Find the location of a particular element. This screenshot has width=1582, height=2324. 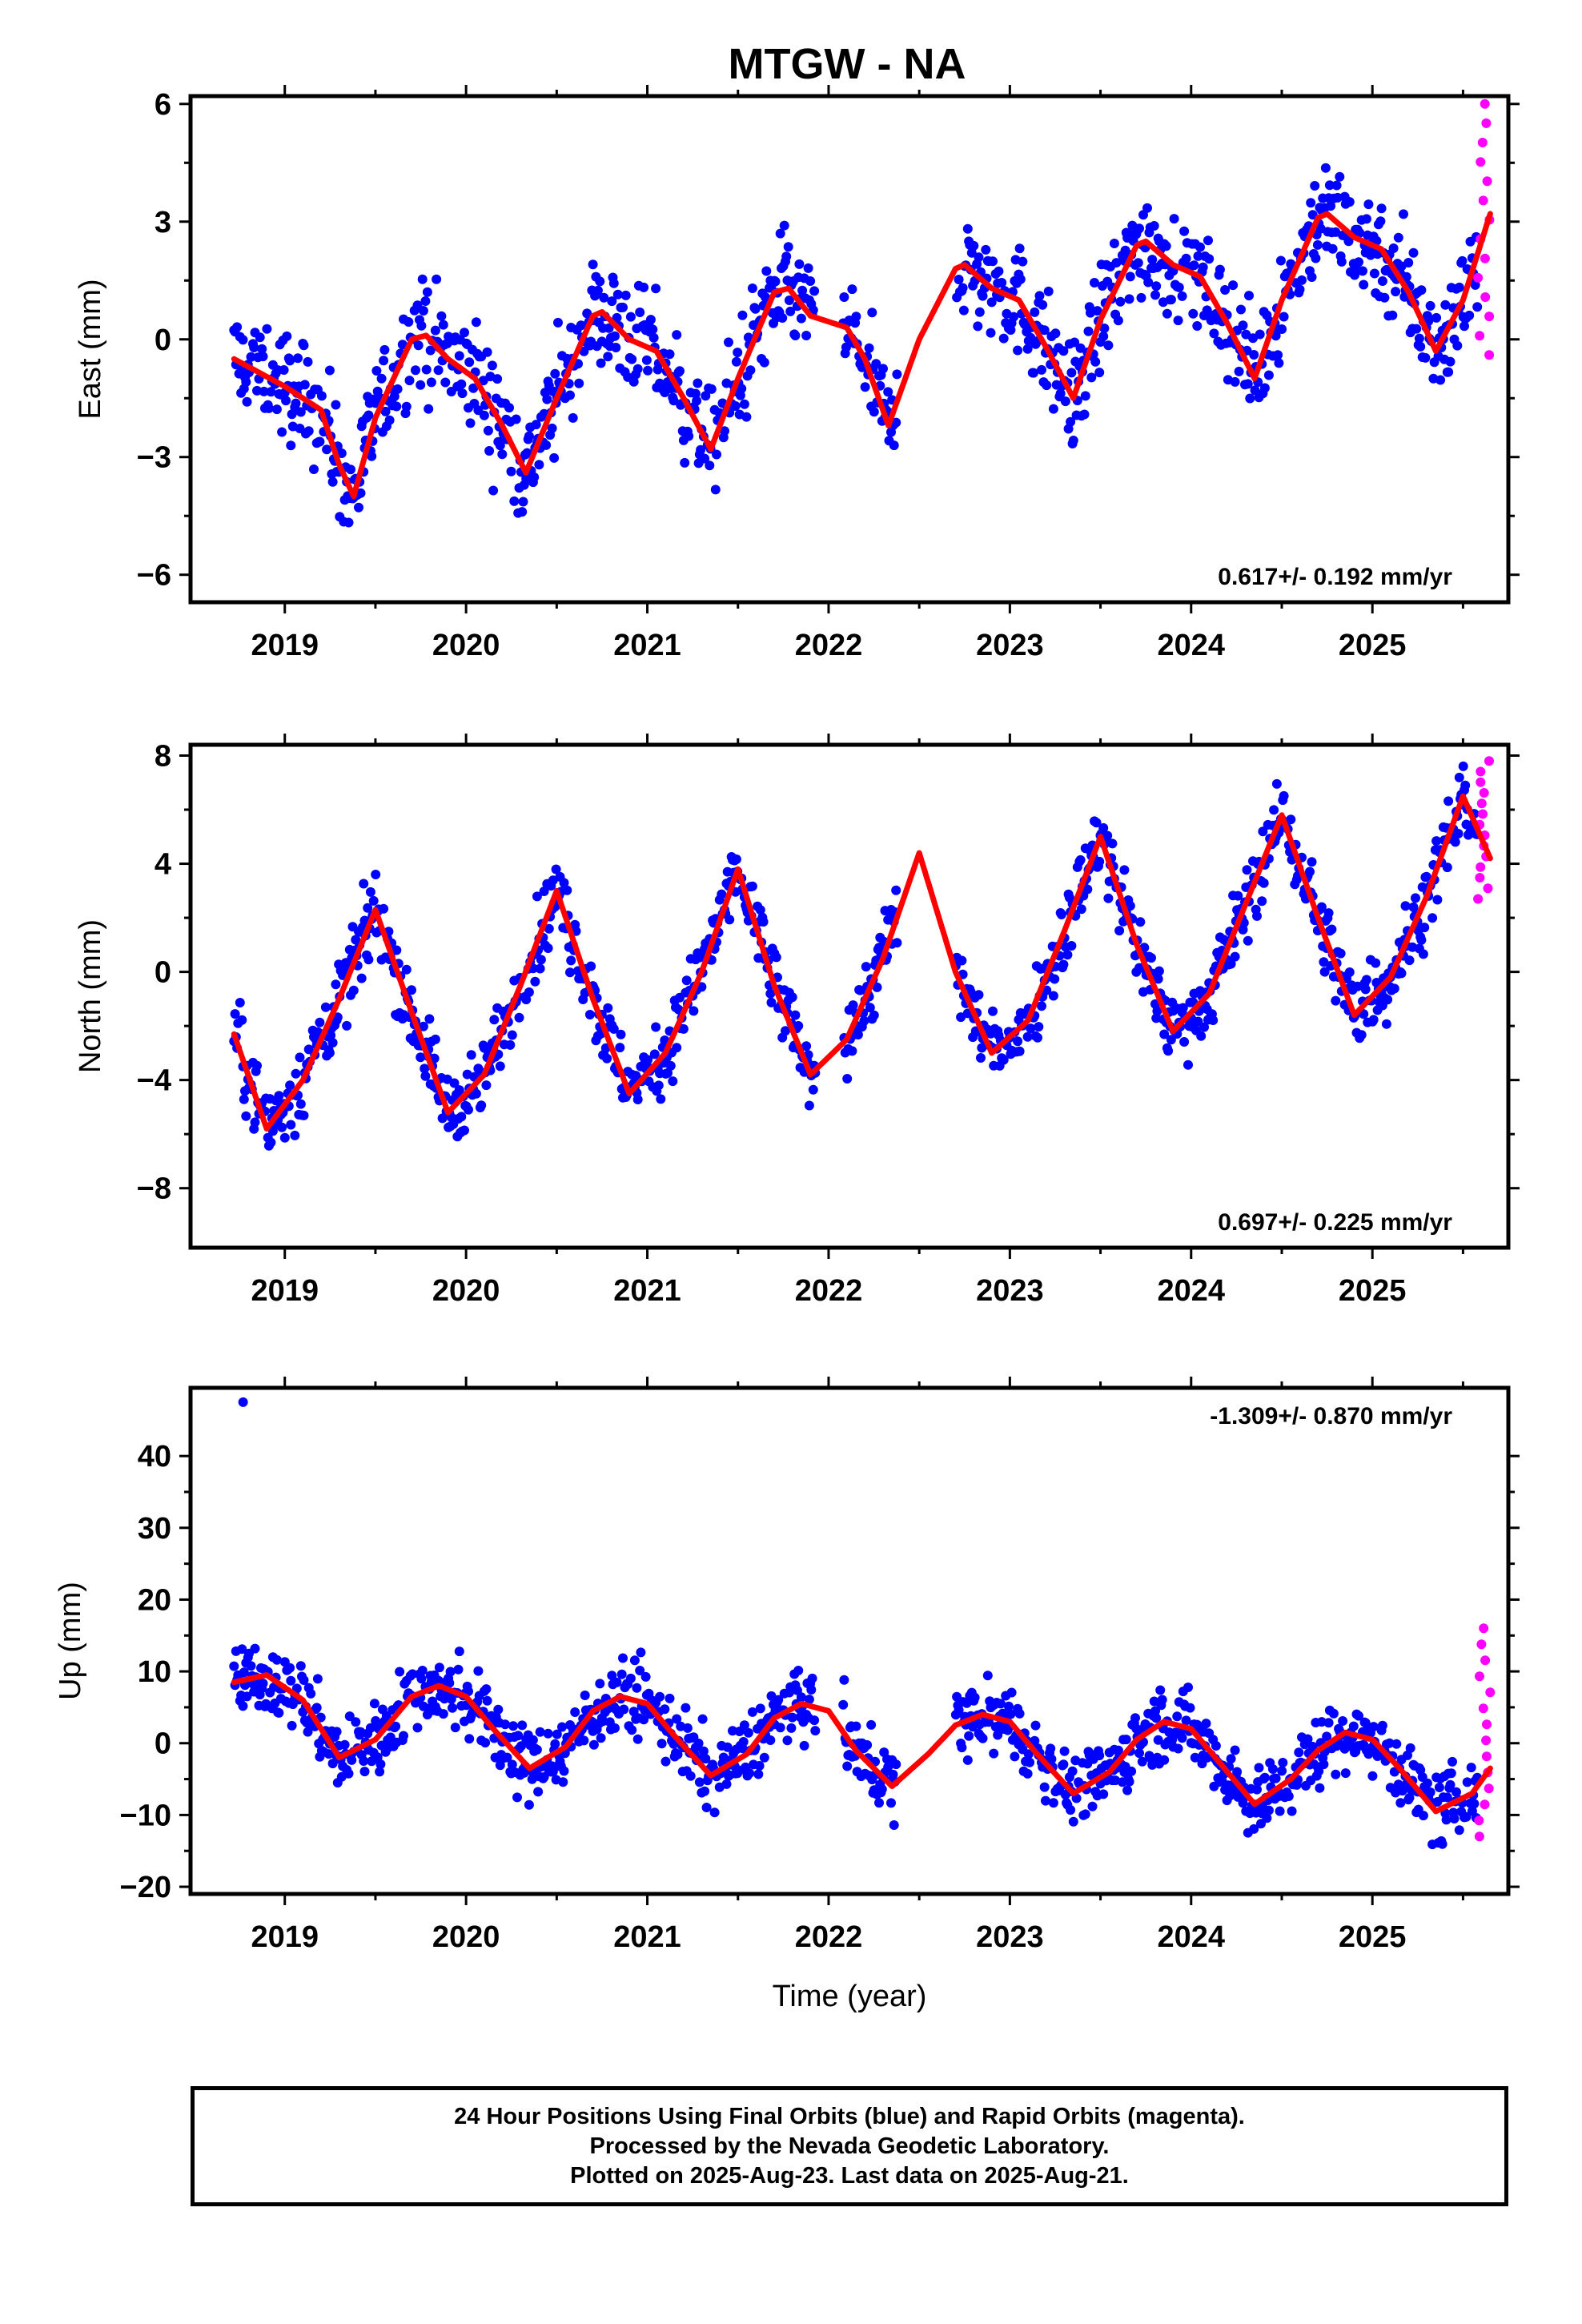

x-tick-label: 2023 is located at coordinates (1010, 645).